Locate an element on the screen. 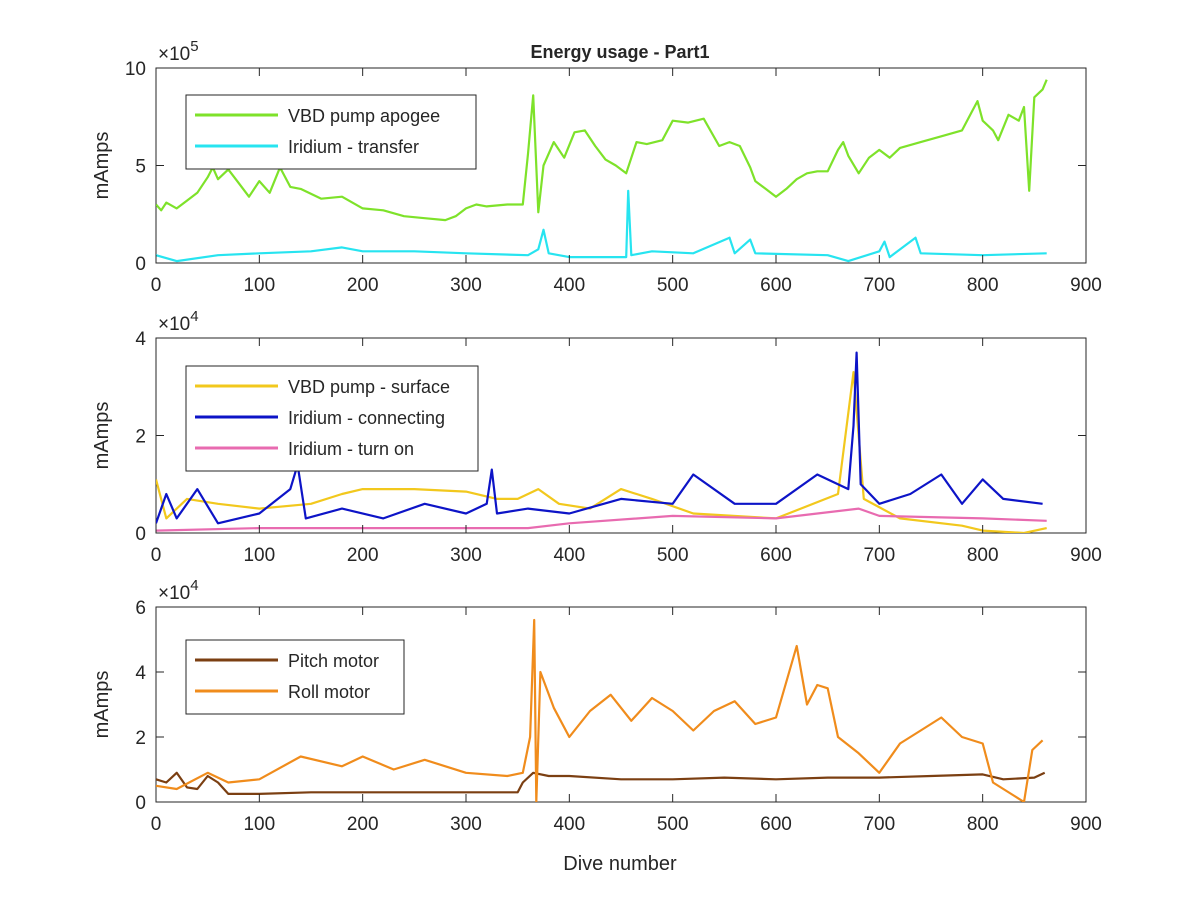 The height and width of the screenshot is (900, 1200). legend-label: Roll motor is located at coordinates (329, 692).